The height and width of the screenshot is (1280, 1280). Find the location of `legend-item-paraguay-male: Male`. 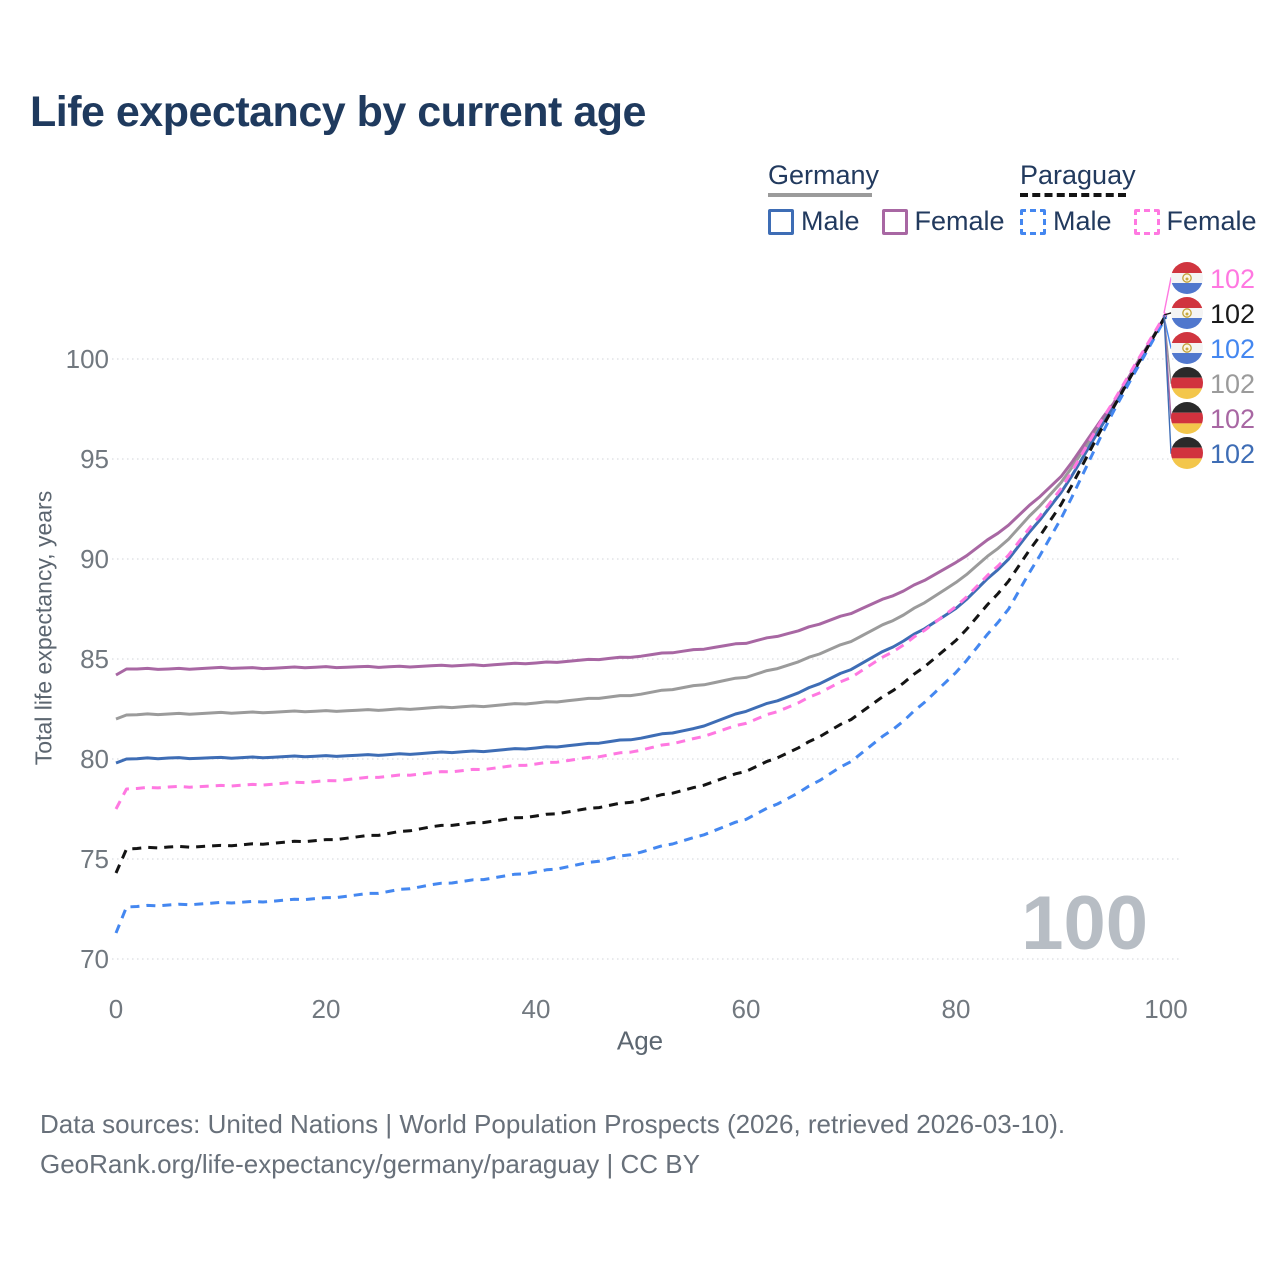

legend-item-paraguay-male: Male is located at coordinates (1066, 221).